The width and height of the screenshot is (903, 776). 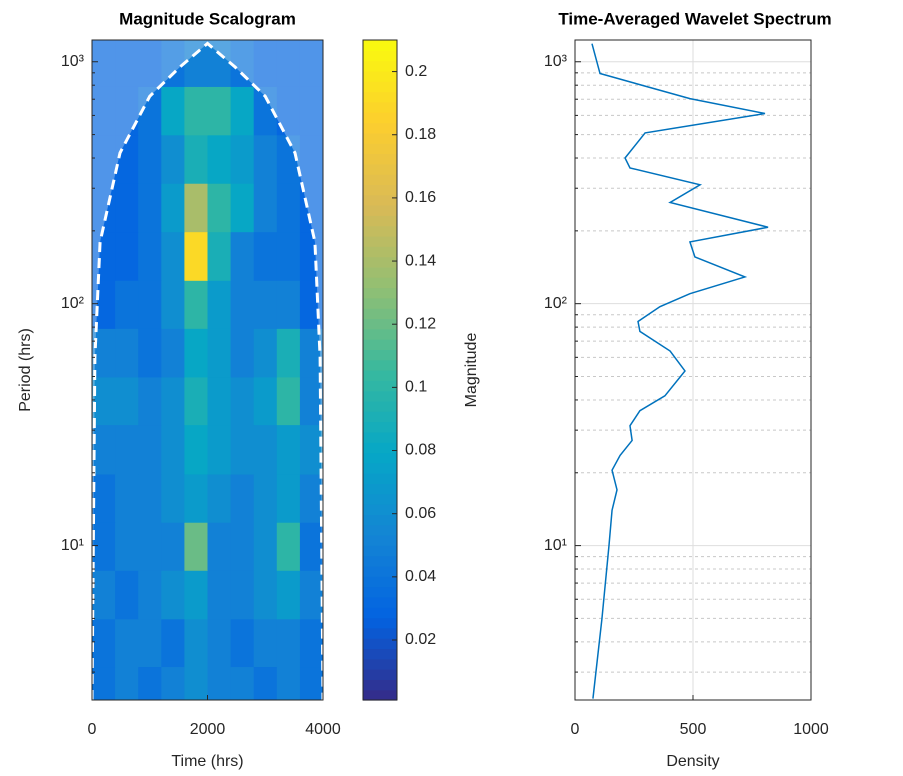 I want to click on y-tick-label: 10¹, so click(x=72, y=545).